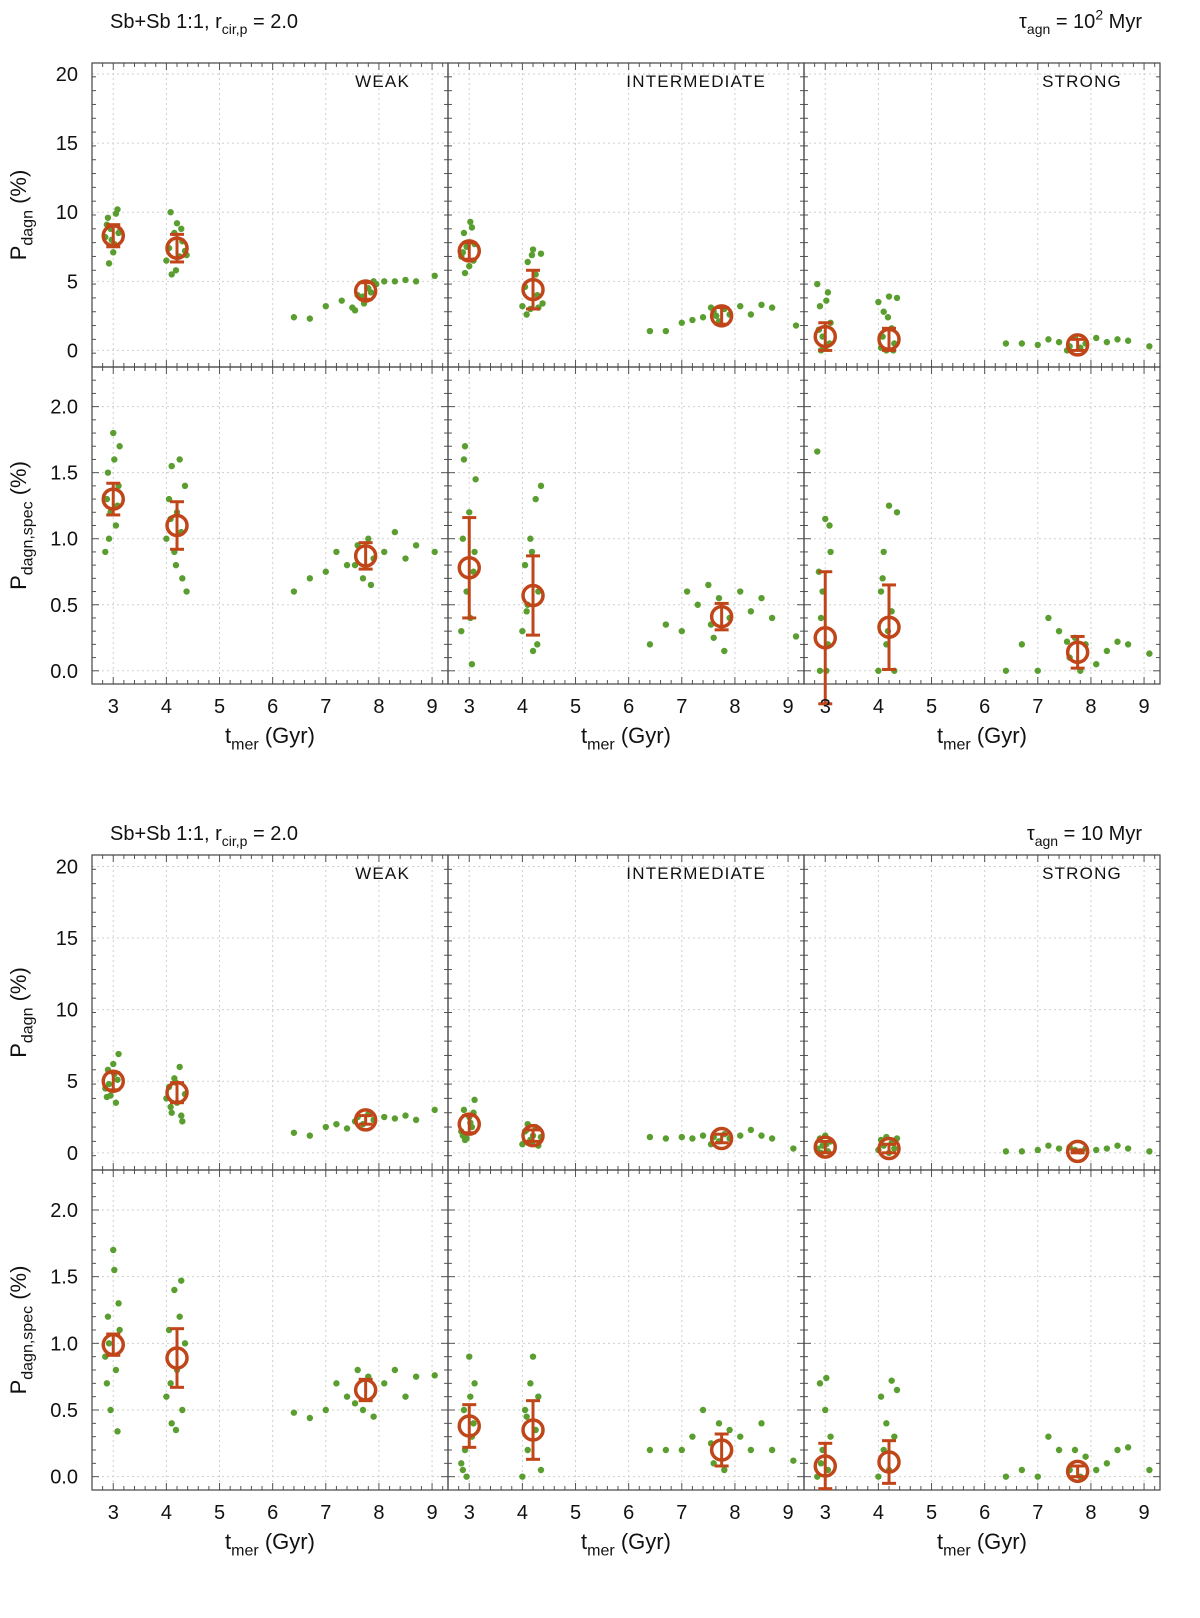 This screenshot has width=1200, height=1618. I want to click on y-axis-label: Pdagn (%), so click(21, 1012).